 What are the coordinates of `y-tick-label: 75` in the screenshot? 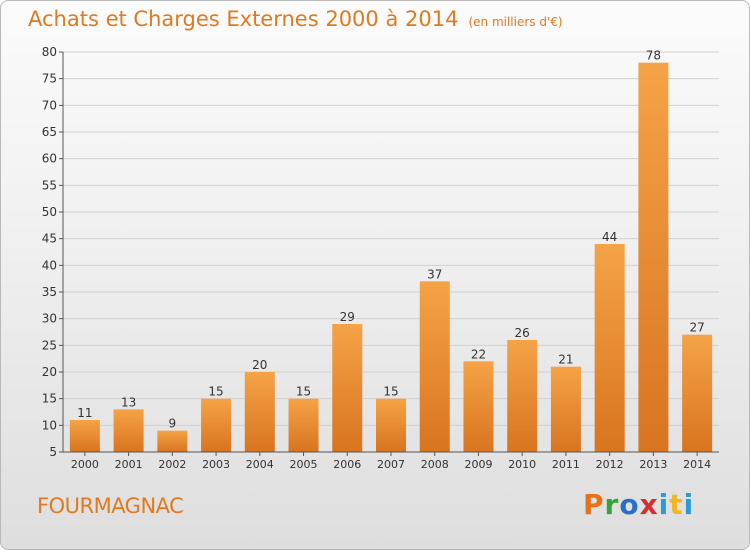 It's located at (49, 79).